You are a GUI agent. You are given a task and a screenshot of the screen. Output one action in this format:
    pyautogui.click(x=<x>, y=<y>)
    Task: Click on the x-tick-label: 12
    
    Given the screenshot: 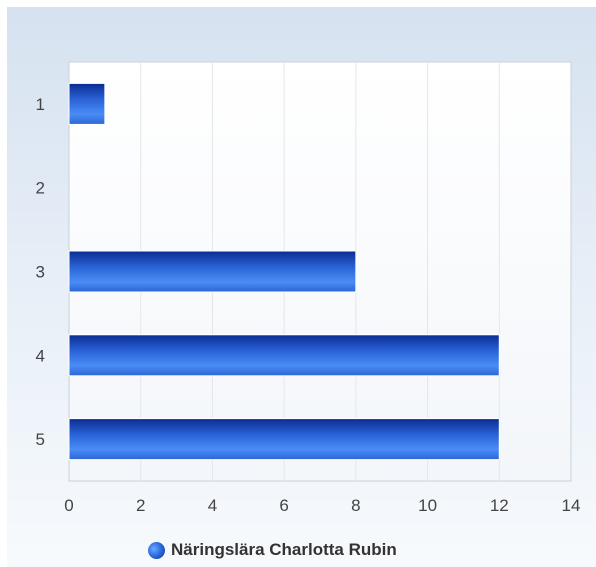 What is the action you would take?
    pyautogui.click(x=499, y=505)
    